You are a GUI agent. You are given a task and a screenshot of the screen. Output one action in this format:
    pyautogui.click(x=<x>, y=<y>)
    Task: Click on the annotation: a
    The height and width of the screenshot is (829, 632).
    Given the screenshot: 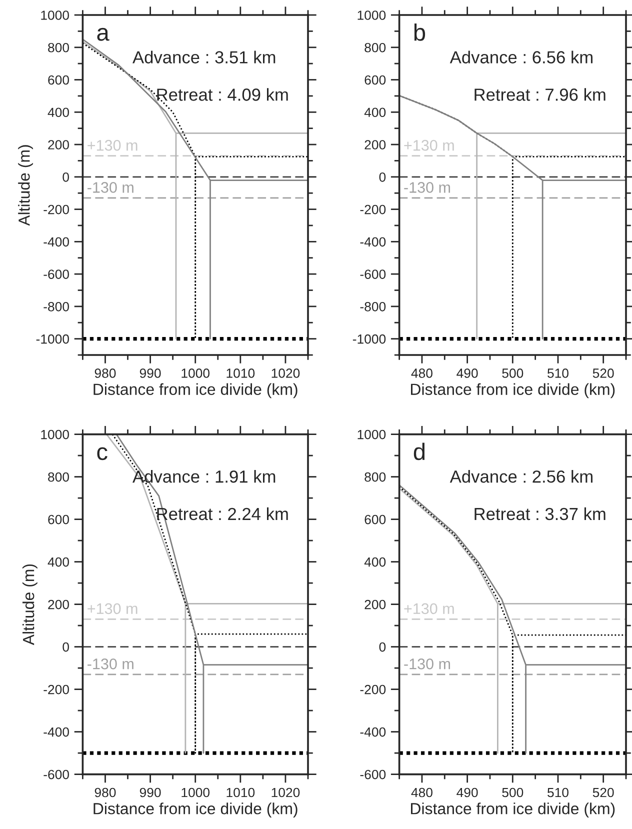 What is the action you would take?
    pyautogui.click(x=103, y=34)
    